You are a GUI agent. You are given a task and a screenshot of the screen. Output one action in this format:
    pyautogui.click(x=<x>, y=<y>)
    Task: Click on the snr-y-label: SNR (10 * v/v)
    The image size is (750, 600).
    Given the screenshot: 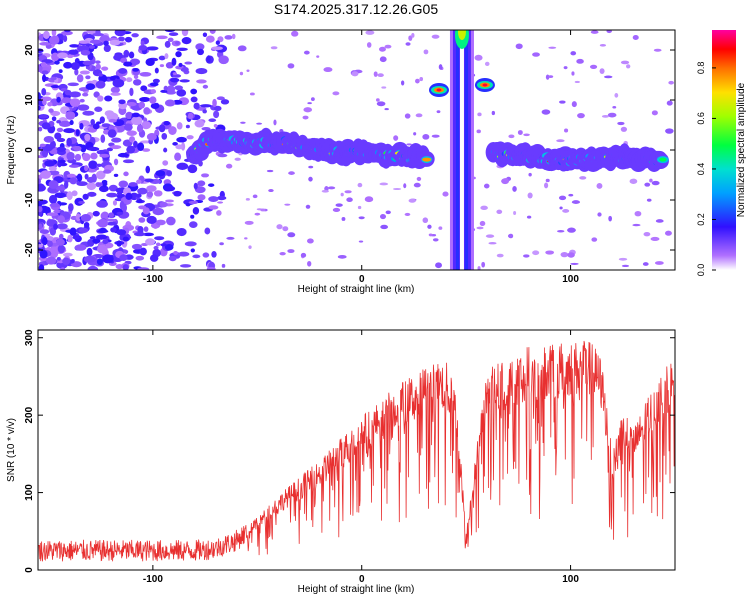 What is the action you would take?
    pyautogui.click(x=11, y=450)
    